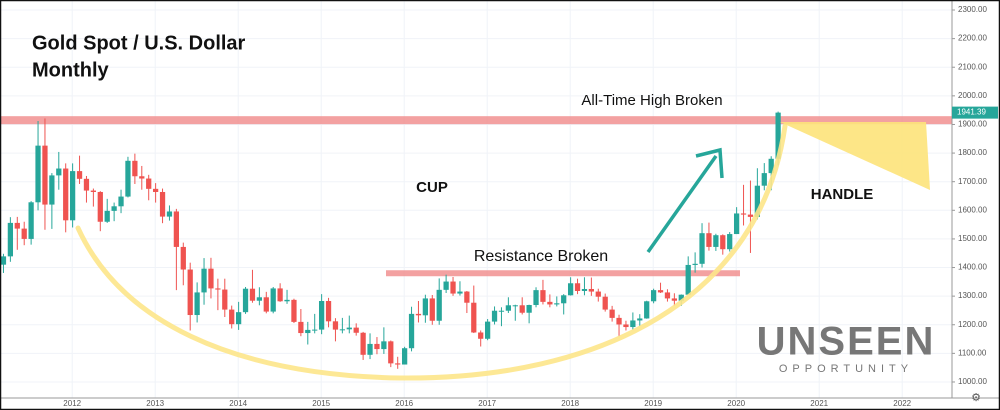  Describe the element at coordinates (972, 381) in the screenshot. I see `y-tick-label: 1000.00` at that location.